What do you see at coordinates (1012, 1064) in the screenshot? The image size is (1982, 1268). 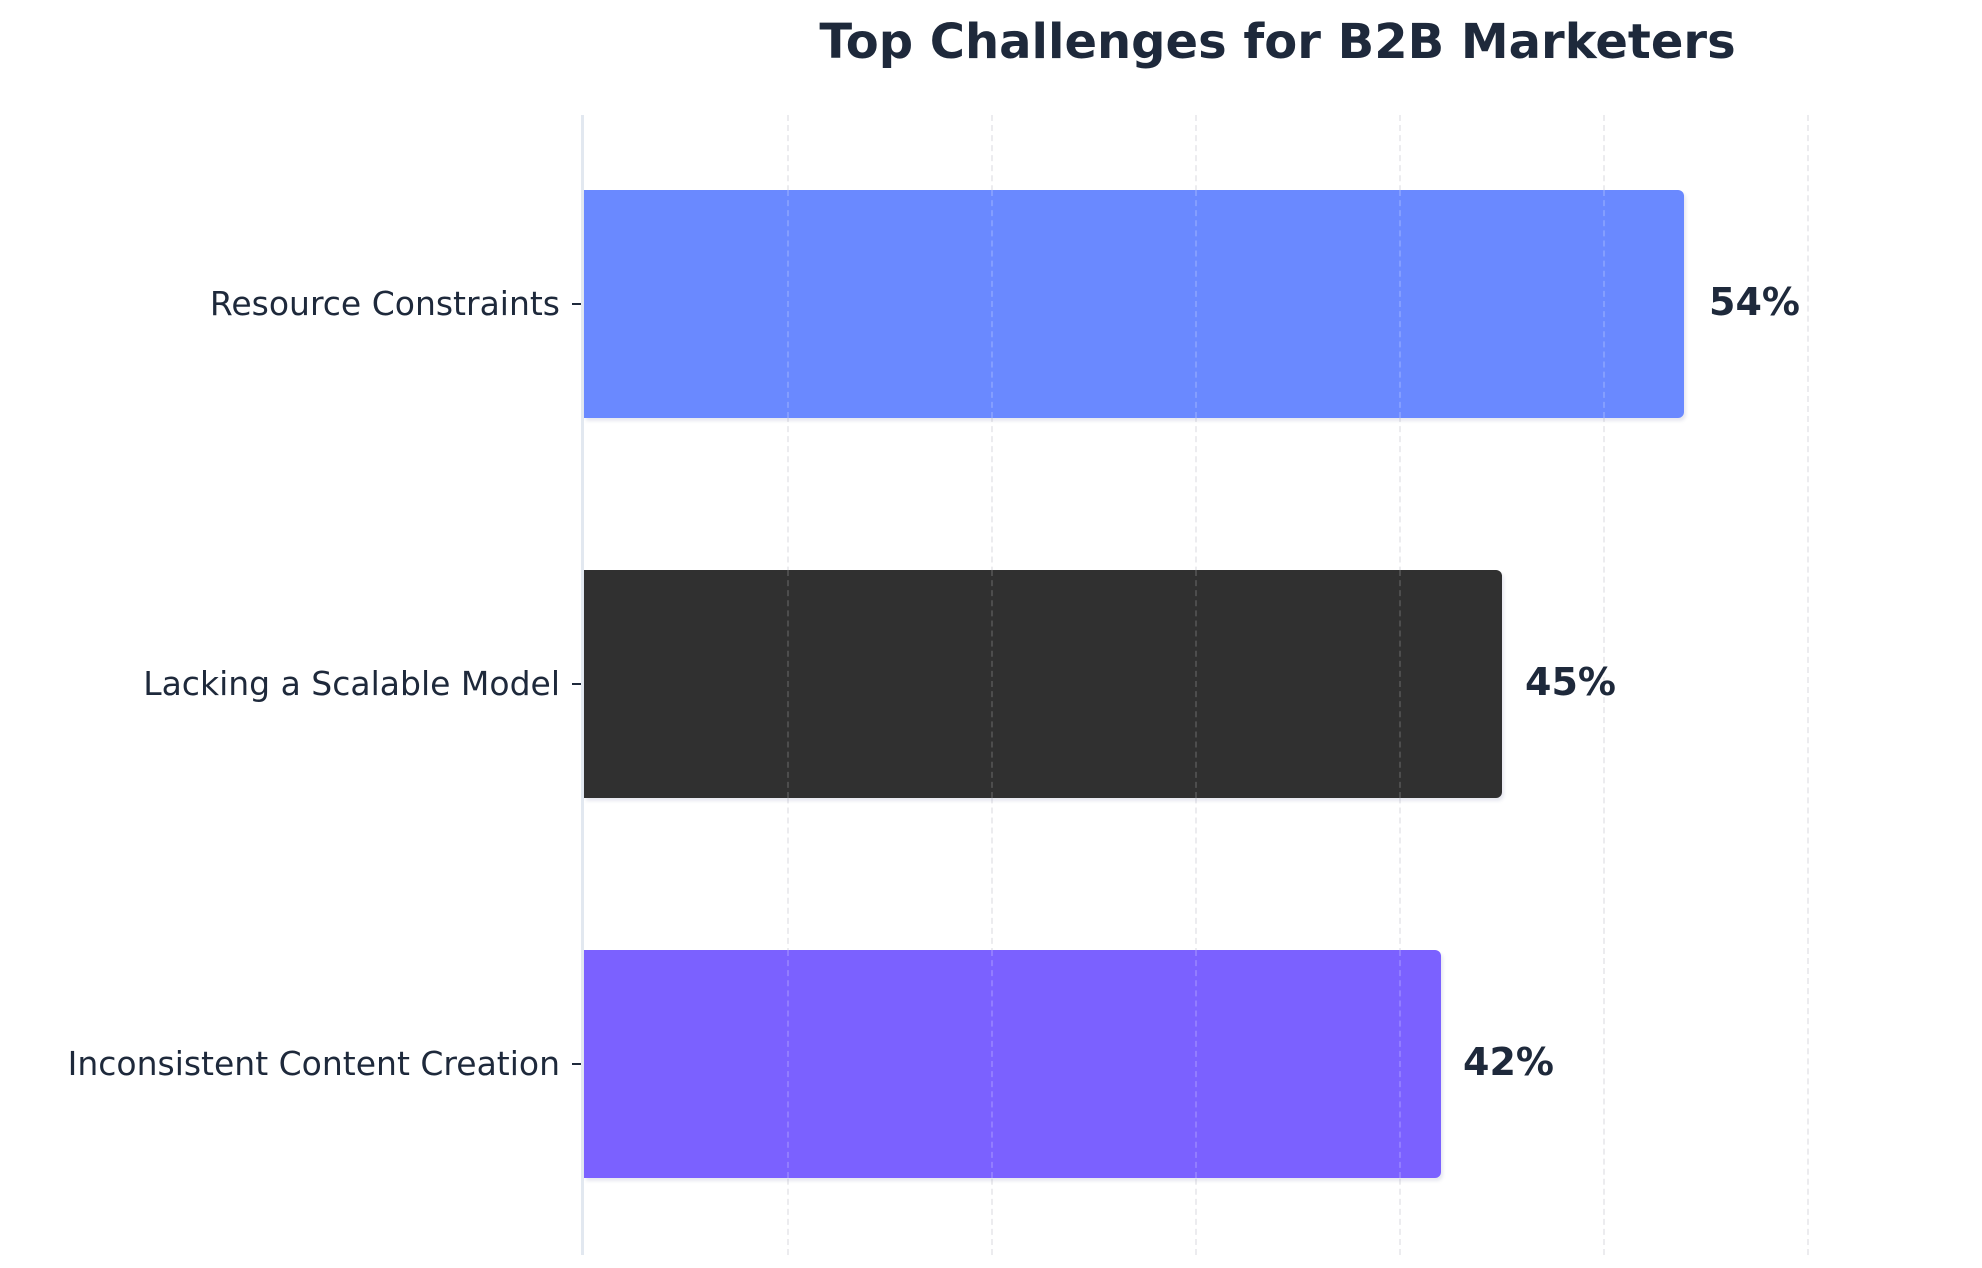 I see `bar-inconsistent-content-creation` at bounding box center [1012, 1064].